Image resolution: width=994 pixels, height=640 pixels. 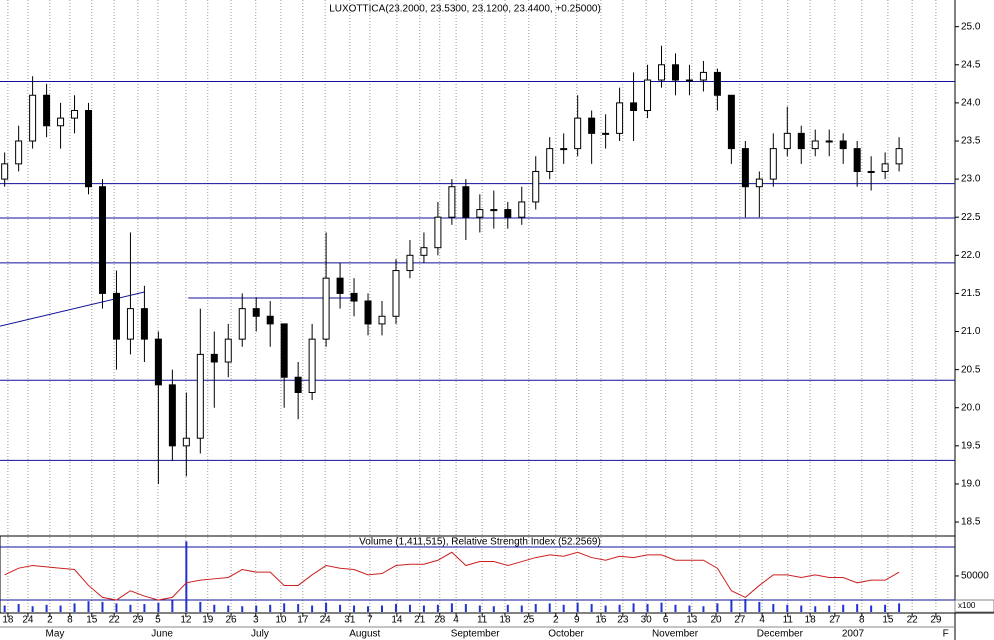 I want to click on y-tick-label: 22.5, so click(x=971, y=217).